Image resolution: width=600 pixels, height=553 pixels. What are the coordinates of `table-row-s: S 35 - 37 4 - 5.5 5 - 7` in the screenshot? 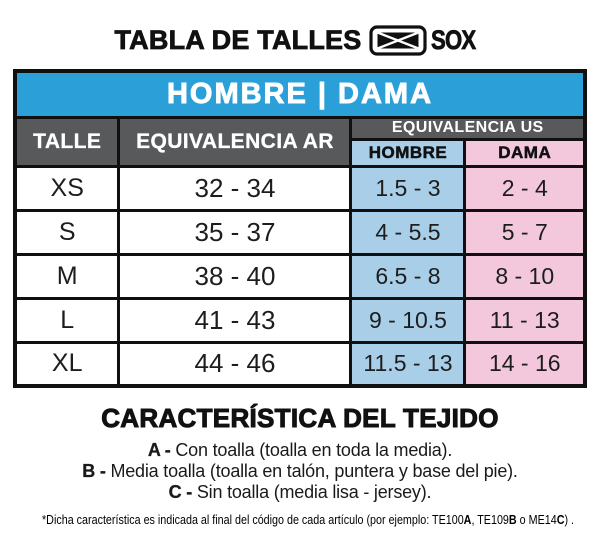 It's located at (300, 232).